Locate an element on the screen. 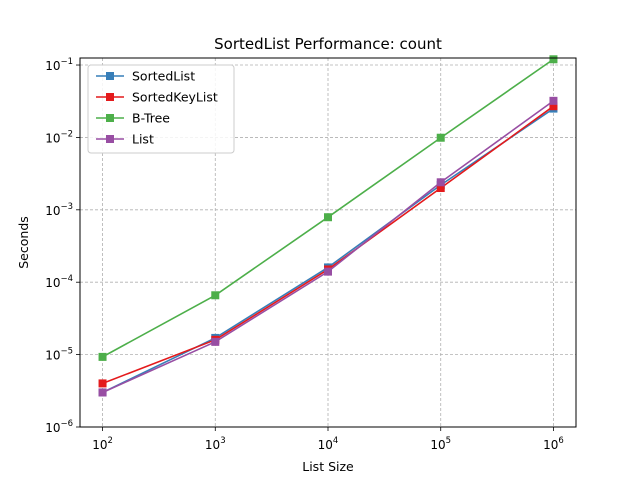 The height and width of the screenshot is (480, 640). y-tick-label: 10⁻³ is located at coordinates (59, 210).